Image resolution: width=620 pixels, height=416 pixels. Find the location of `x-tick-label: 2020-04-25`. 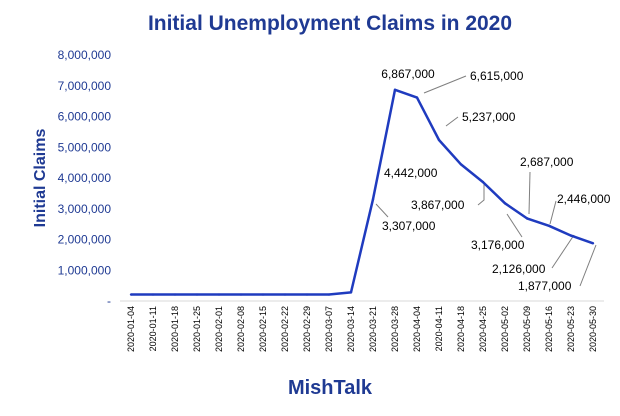

x-tick-label: 2020-04-25 is located at coordinates (483, 329).